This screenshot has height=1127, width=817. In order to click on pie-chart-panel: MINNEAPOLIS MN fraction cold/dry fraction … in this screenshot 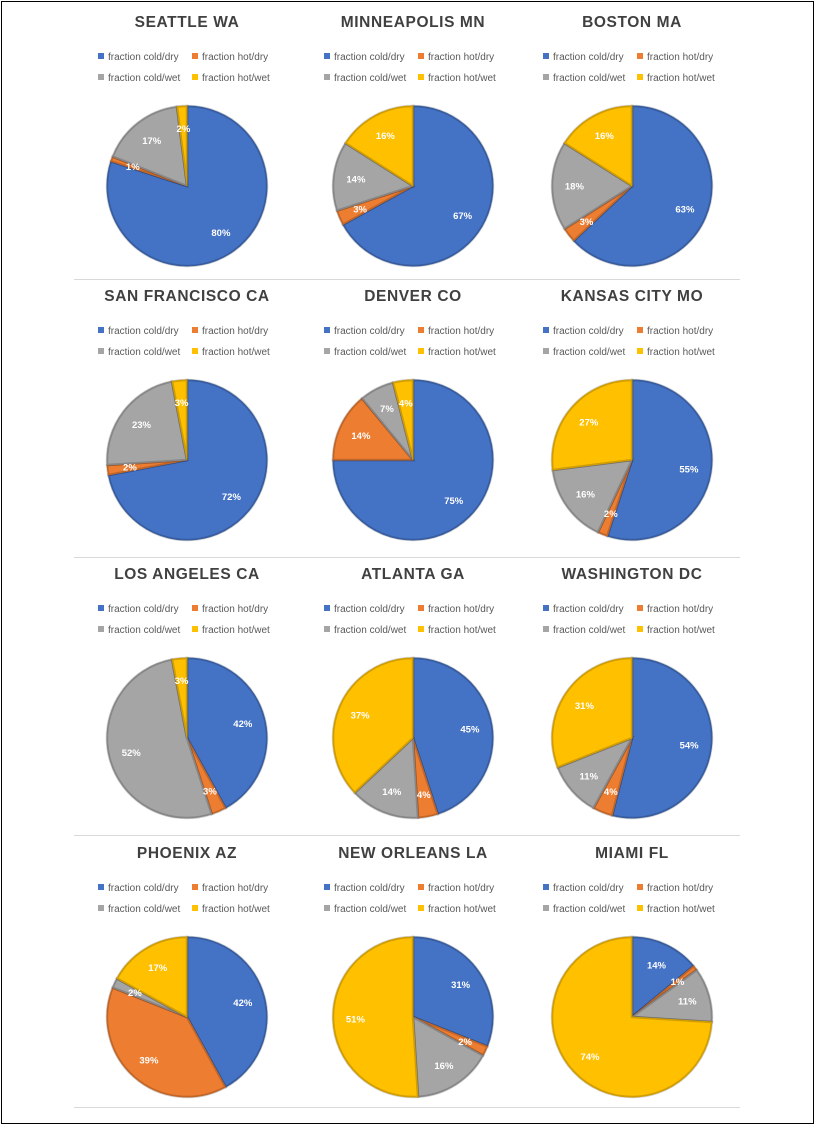, I will do `click(413, 146)`.